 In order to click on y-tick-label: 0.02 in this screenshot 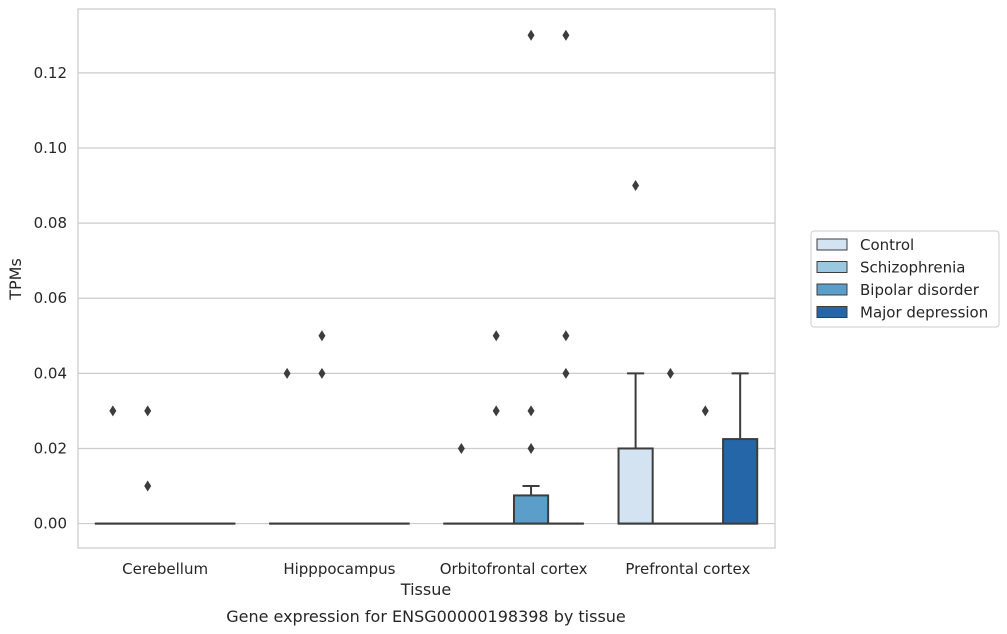, I will do `click(50, 448)`.